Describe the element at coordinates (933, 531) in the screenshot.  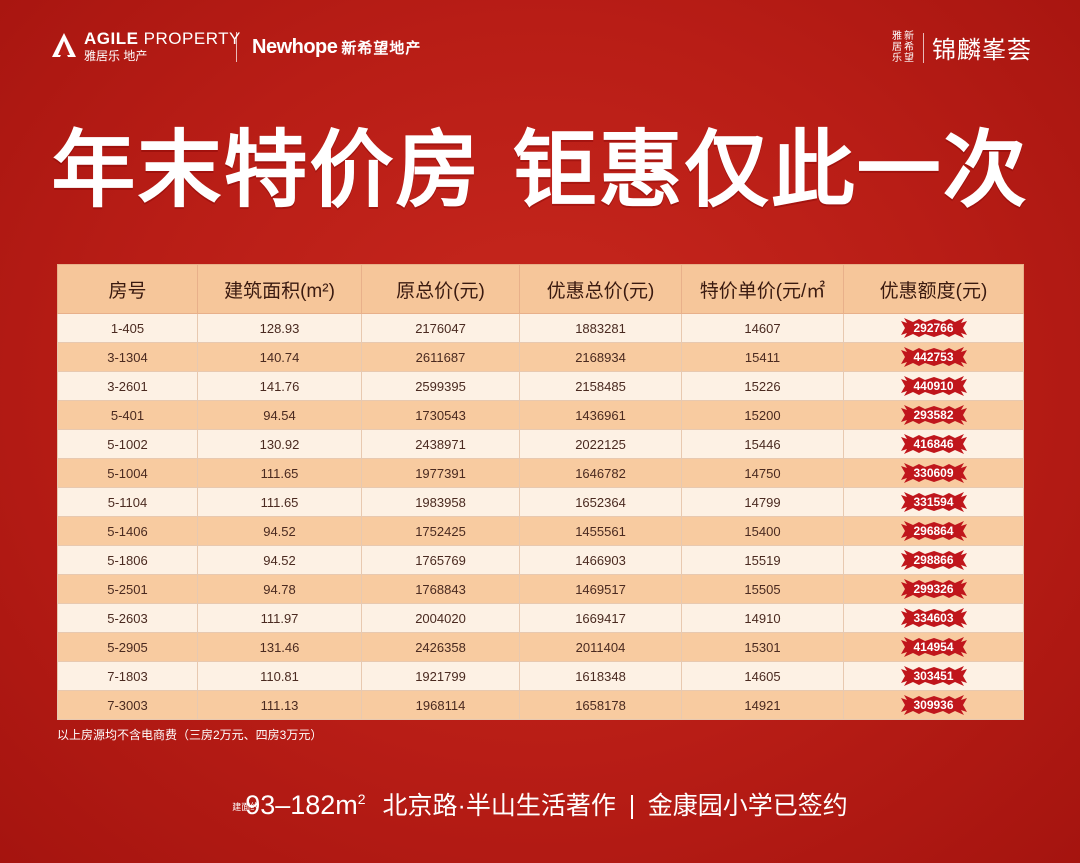
I see `discount-amount-value: 296864` at that location.